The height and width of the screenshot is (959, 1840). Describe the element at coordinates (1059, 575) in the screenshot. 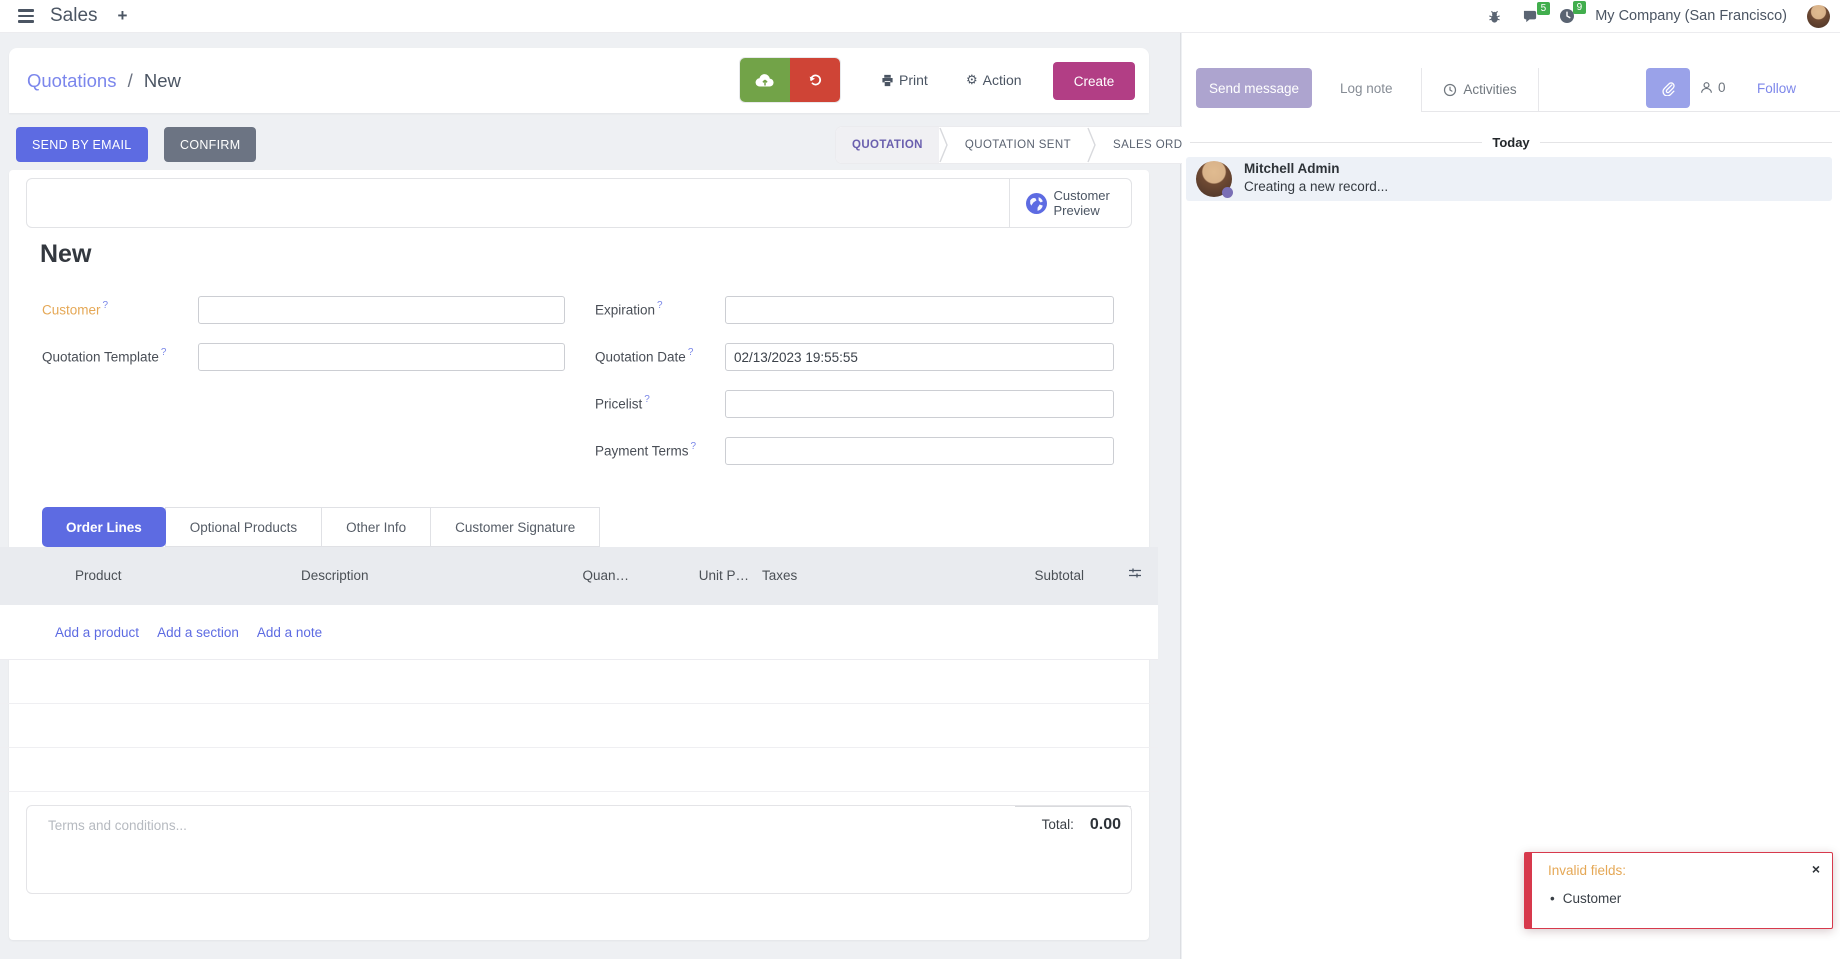

I see `column-subtotal: Subtotal` at that location.